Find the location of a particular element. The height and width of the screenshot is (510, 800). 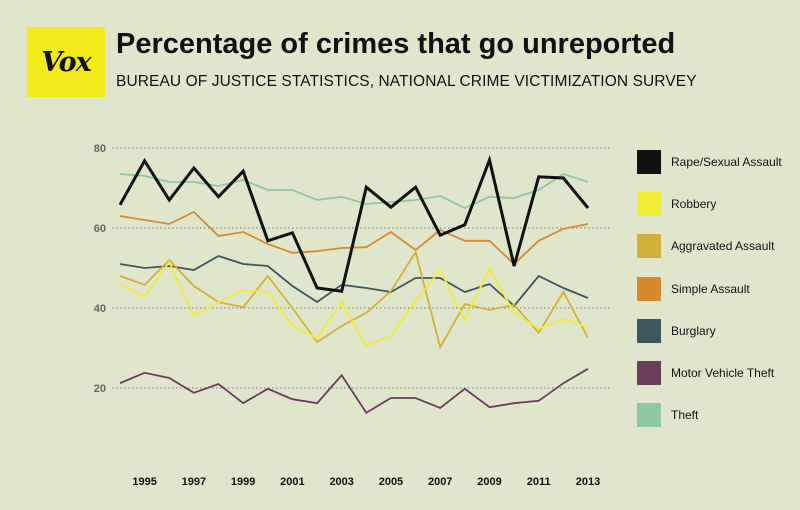

legend-label: Robbery is located at coordinates (694, 204).